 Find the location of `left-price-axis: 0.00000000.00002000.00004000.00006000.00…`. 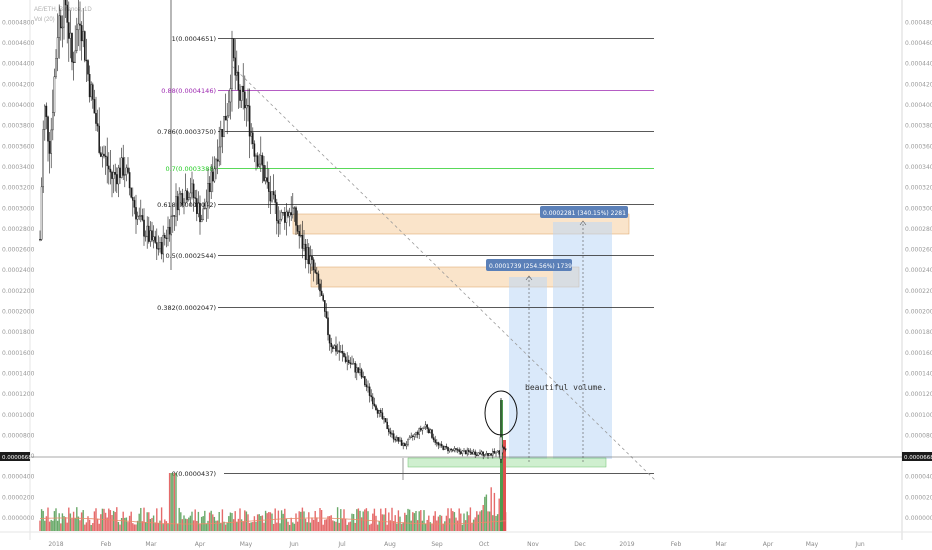

left-price-axis: 0.00000000.00002000.00004000.00006000.00… is located at coordinates (18, 270).